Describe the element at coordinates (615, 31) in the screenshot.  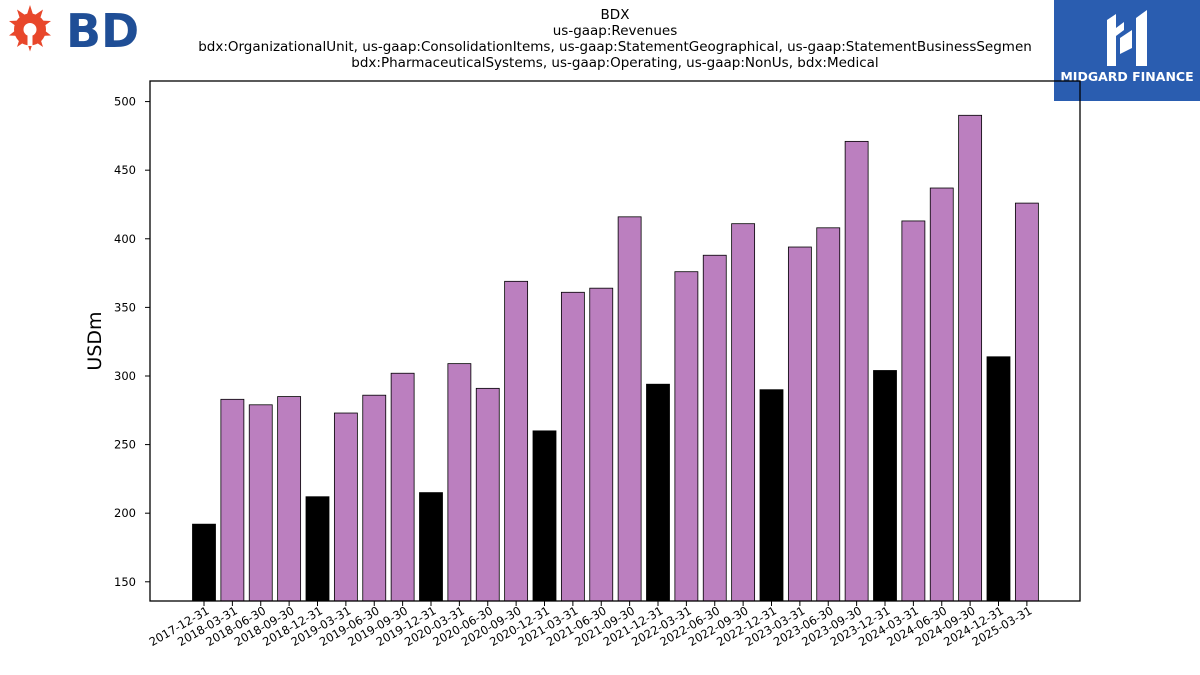
I see `chart-title-metric: us-gaap:Revenues` at that location.